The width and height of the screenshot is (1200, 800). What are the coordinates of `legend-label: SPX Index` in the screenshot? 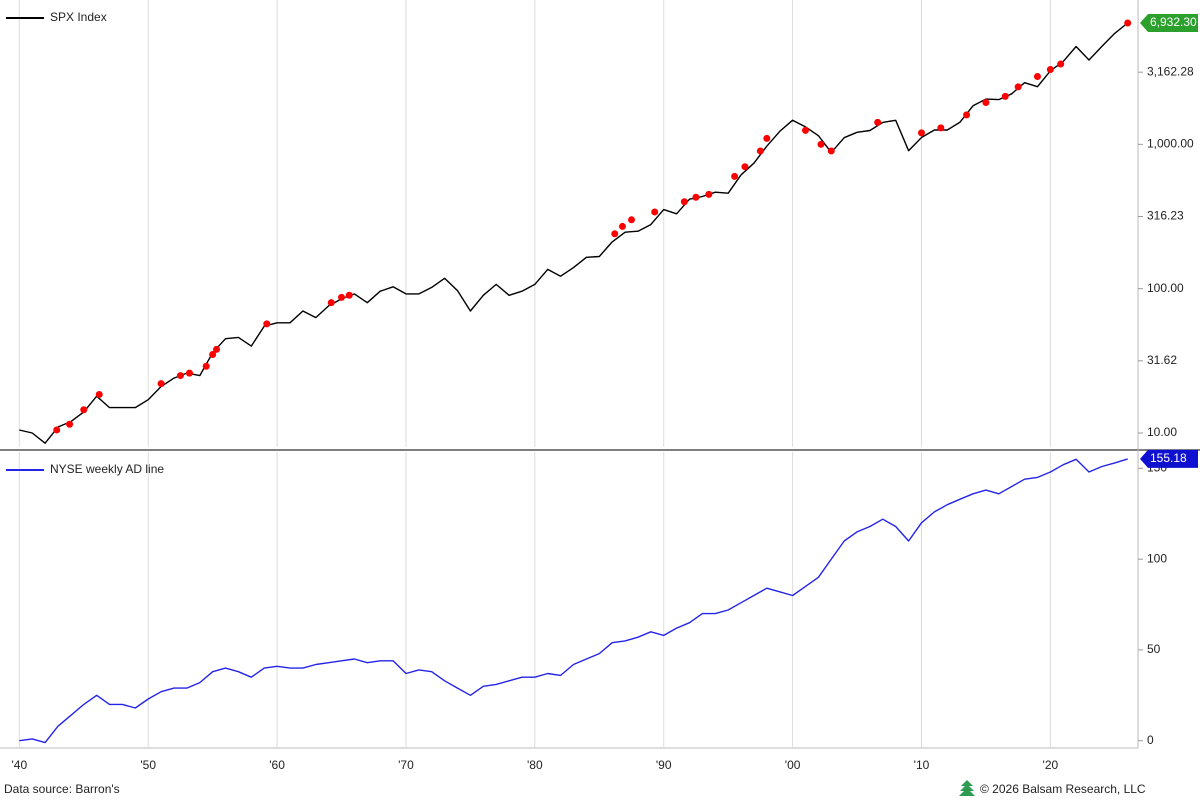 It's located at (78, 17).